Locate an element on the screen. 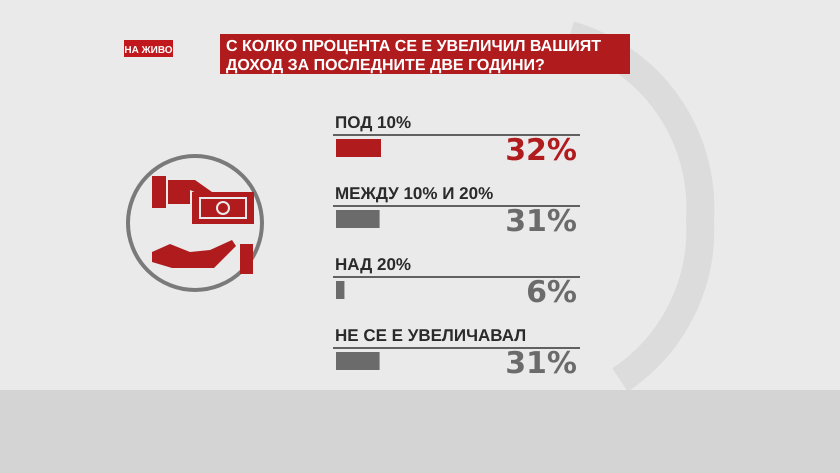  y-tick-label: НАД 20% is located at coordinates (373, 264).